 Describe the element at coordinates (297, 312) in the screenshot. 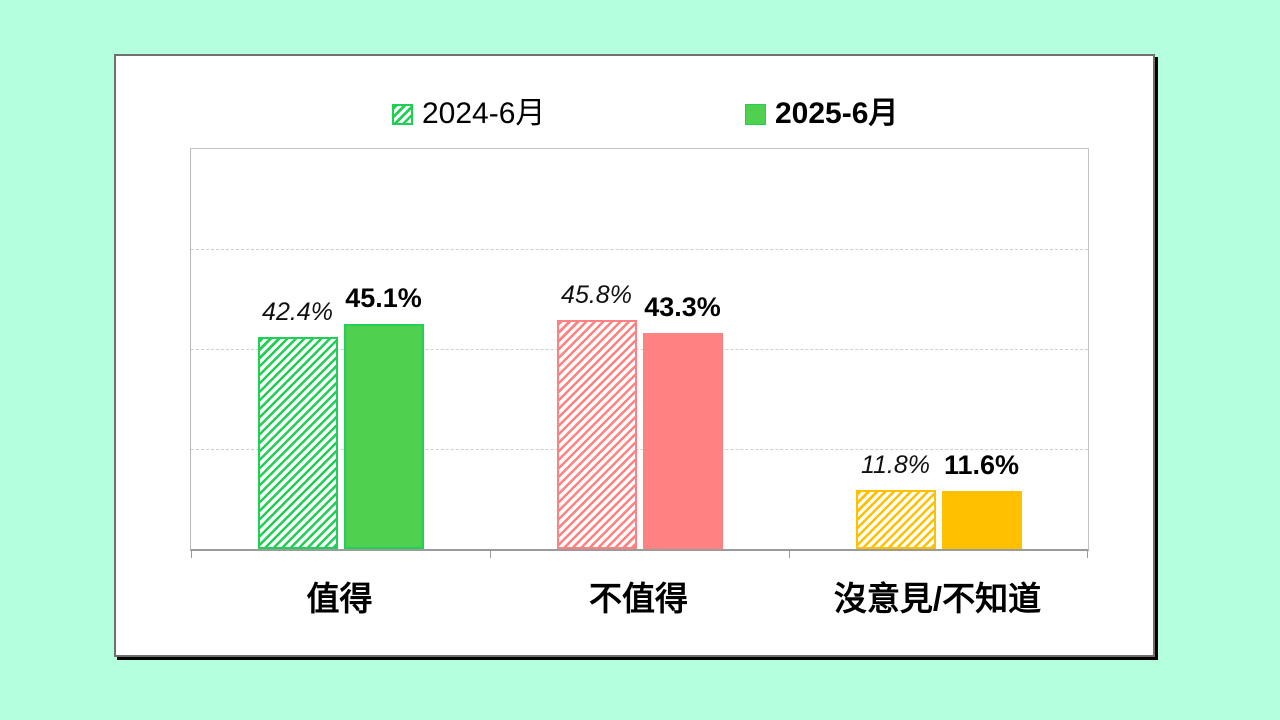

I see `value-label-2024-6月-值得: 42.4%` at that location.